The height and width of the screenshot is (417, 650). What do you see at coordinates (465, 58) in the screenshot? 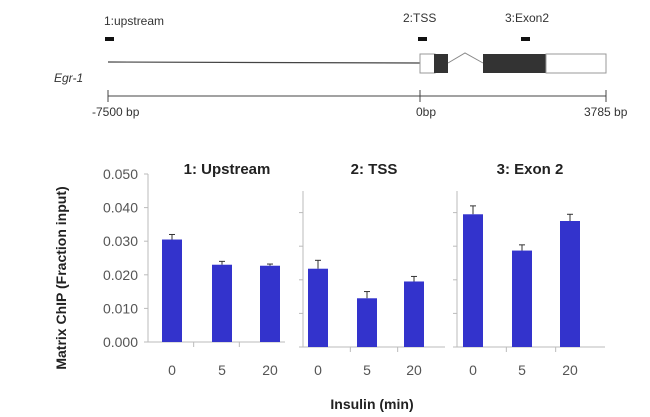
I see `intron` at bounding box center [465, 58].